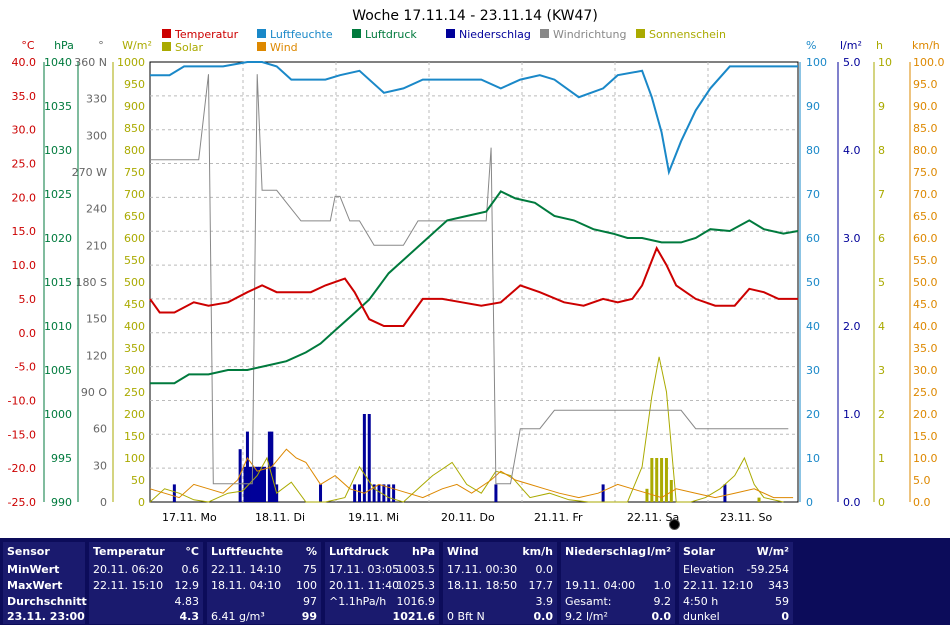  I want to click on stats-row-label: 6.41 g/m³, so click(238, 616).